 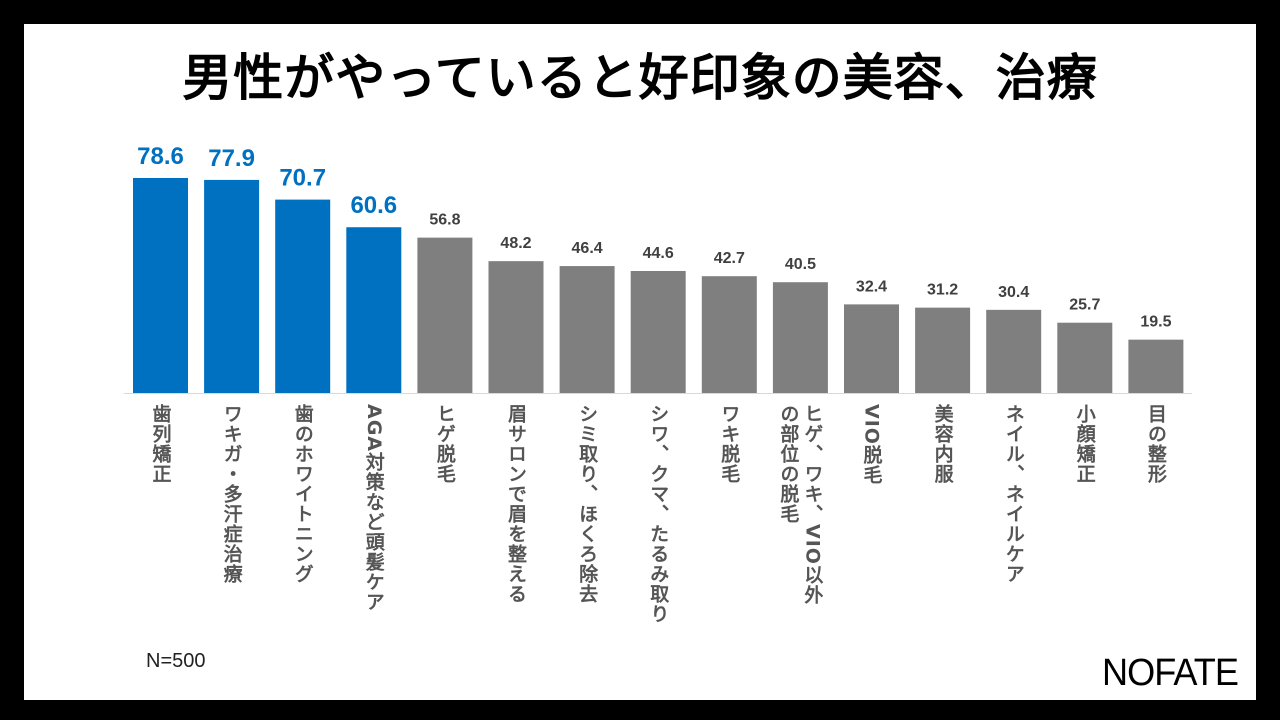 What do you see at coordinates (1170, 673) in the screenshot?
I see `nofate-logo: NOFATE` at bounding box center [1170, 673].